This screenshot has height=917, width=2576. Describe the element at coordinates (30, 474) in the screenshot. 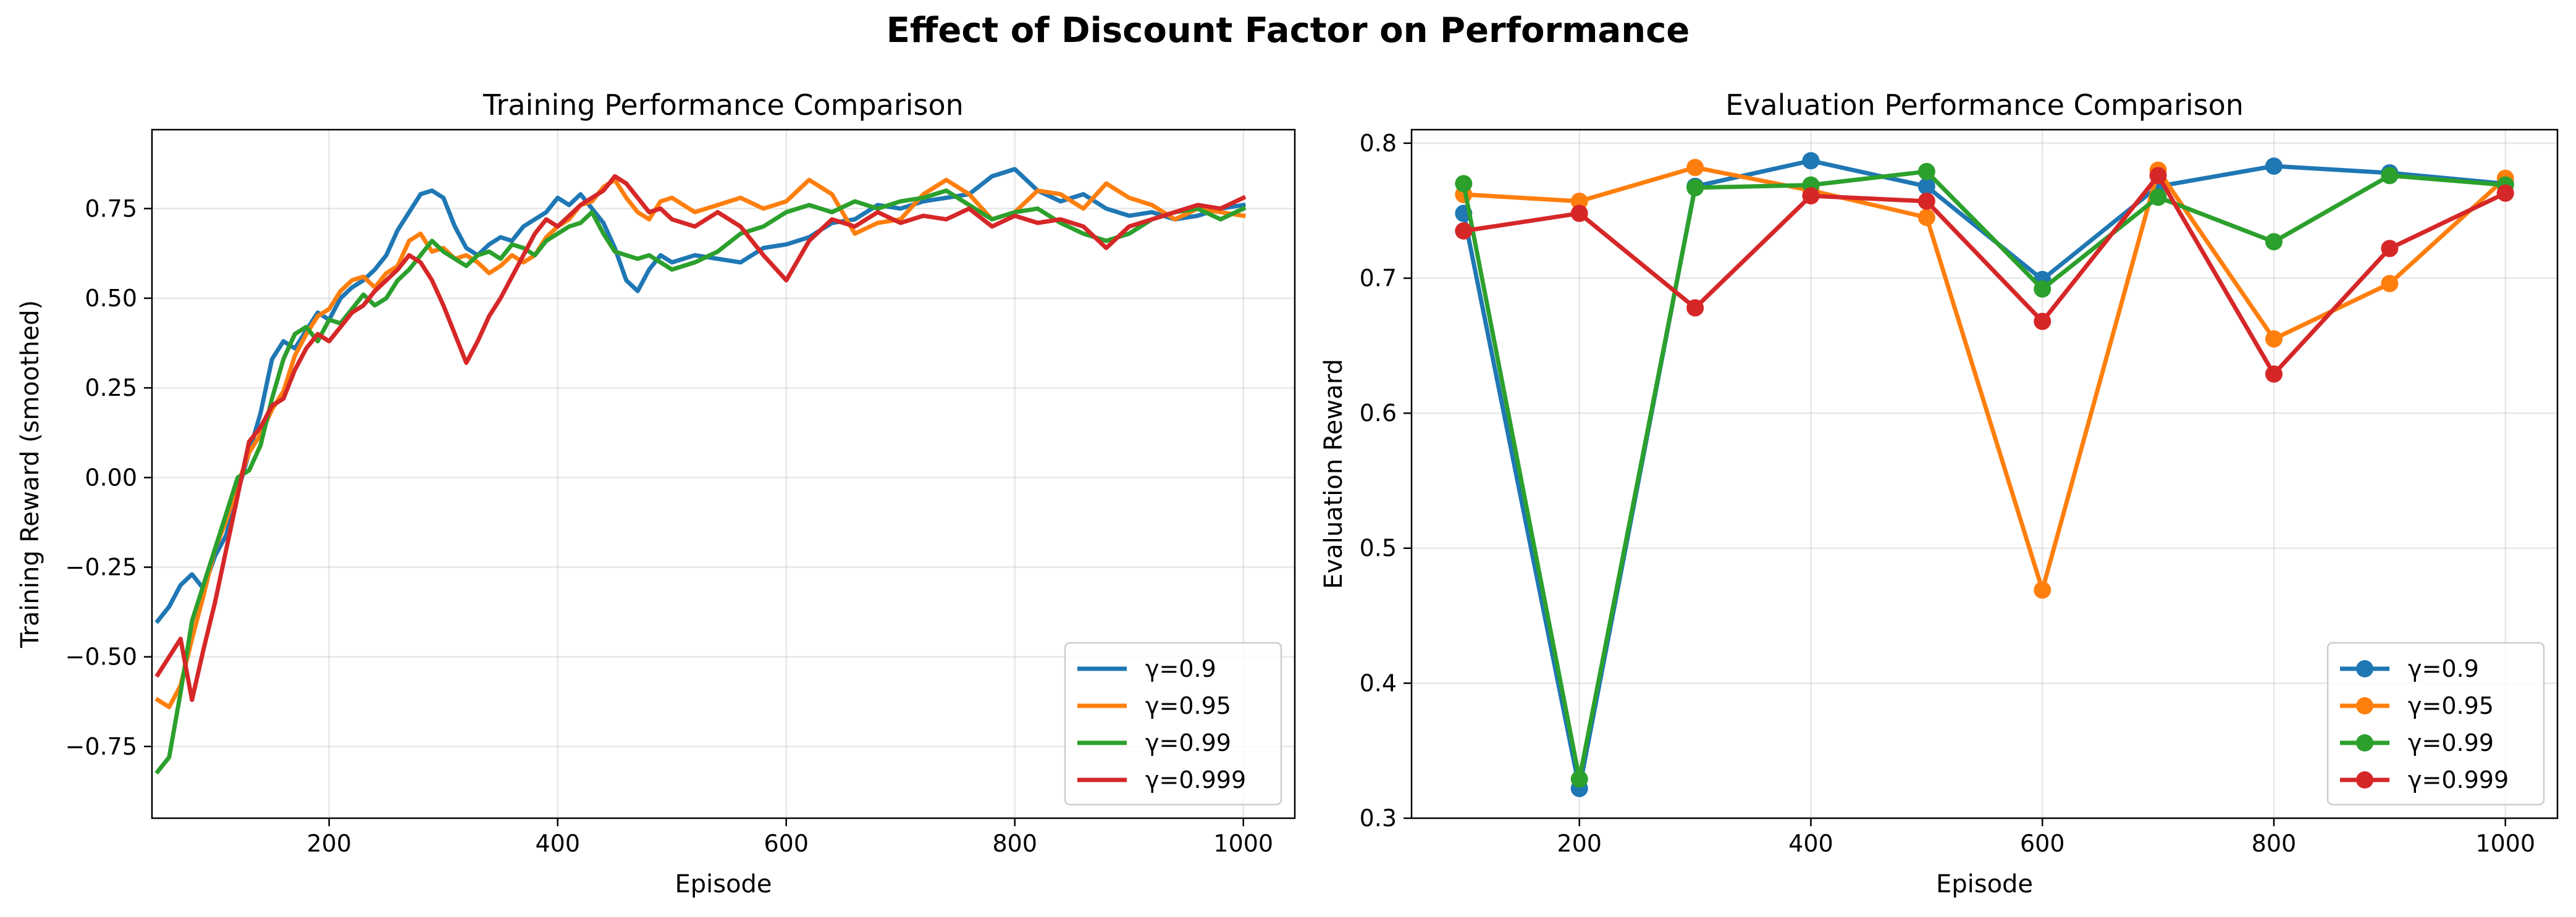

I see `y-axis-label: Training Reward (smoothed)` at that location.